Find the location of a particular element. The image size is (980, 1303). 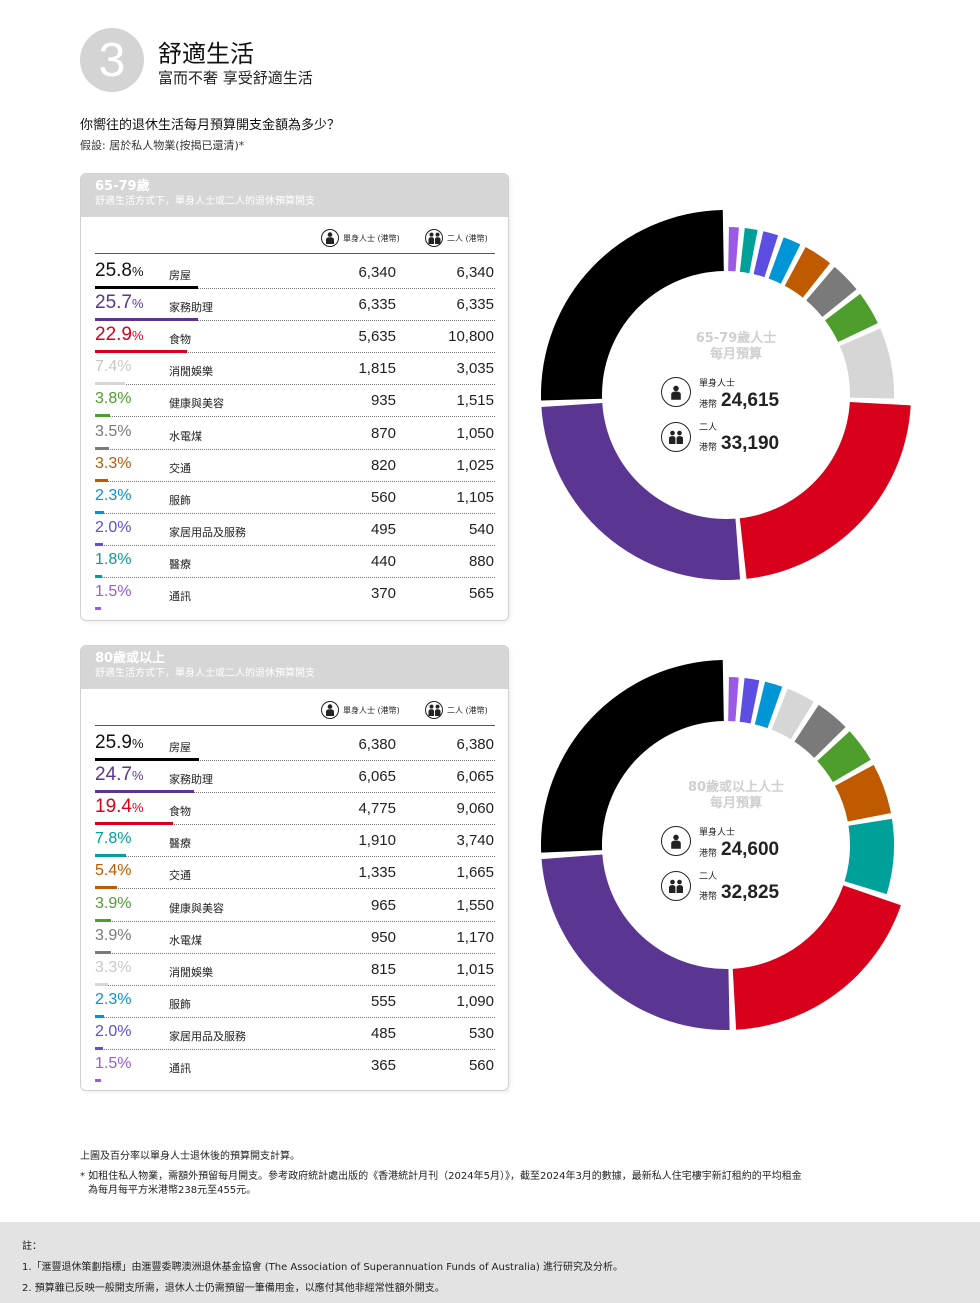

row-percentage-value: 7.8% is located at coordinates (113, 839).